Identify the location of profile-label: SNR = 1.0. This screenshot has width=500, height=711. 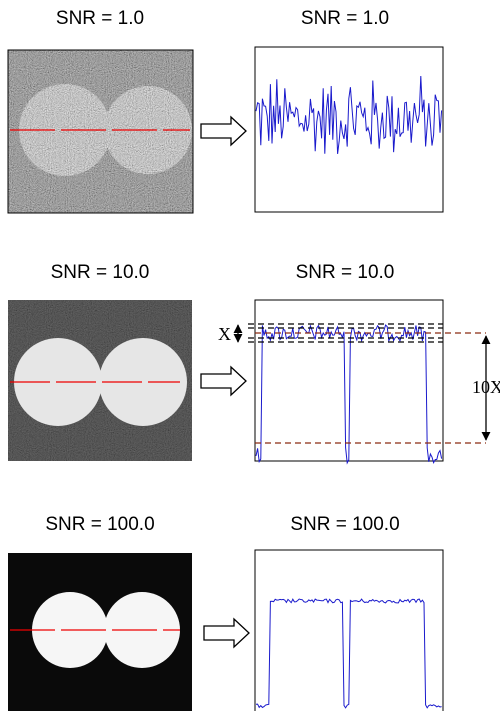
(345, 18).